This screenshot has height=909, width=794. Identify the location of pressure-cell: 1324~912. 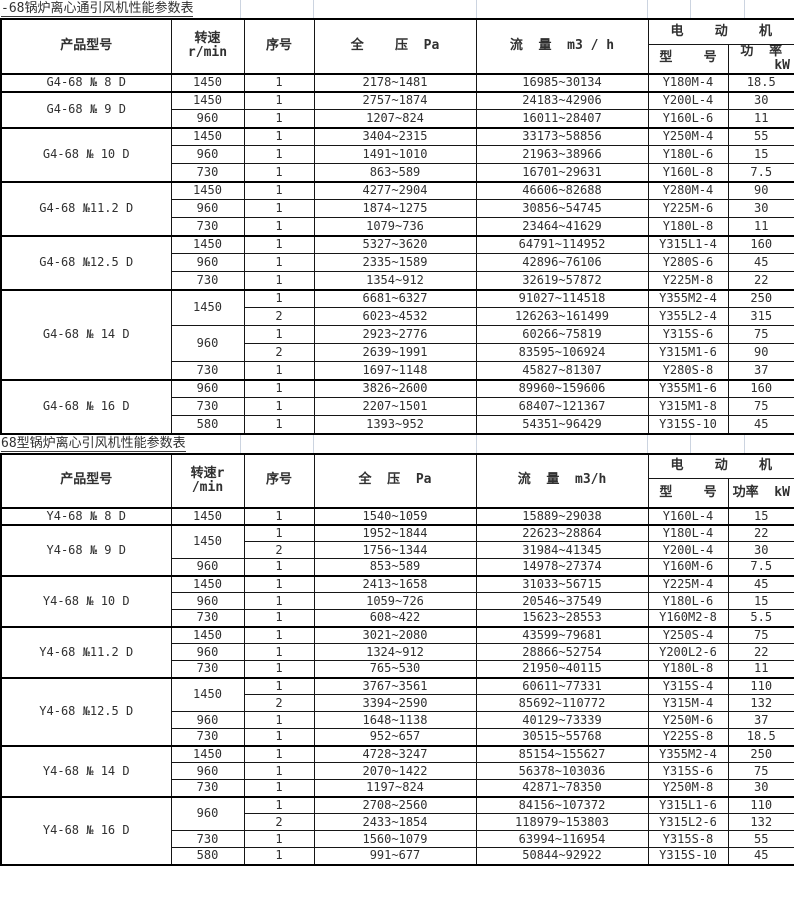
(395, 652).